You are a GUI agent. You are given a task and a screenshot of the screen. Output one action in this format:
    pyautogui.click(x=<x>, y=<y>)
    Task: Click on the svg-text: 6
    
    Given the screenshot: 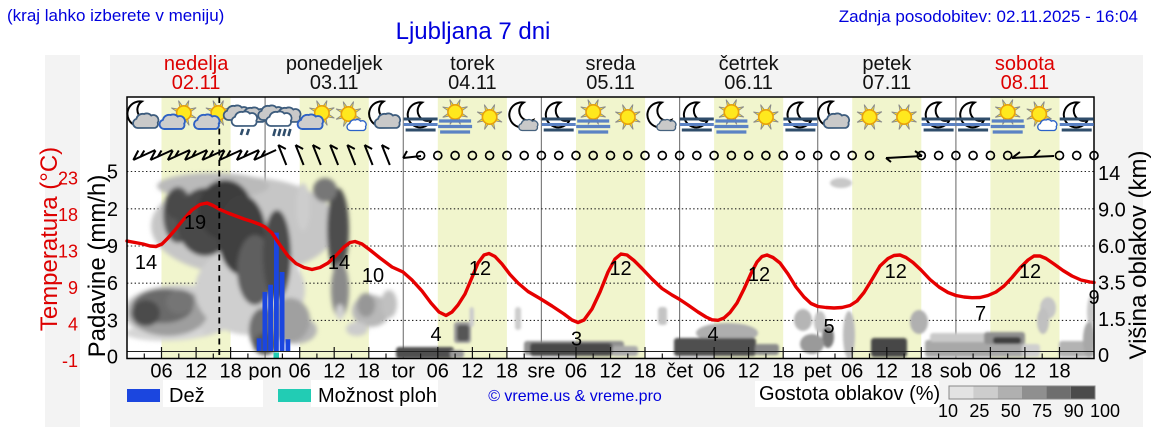 What is the action you would take?
    pyautogui.click(x=112, y=284)
    